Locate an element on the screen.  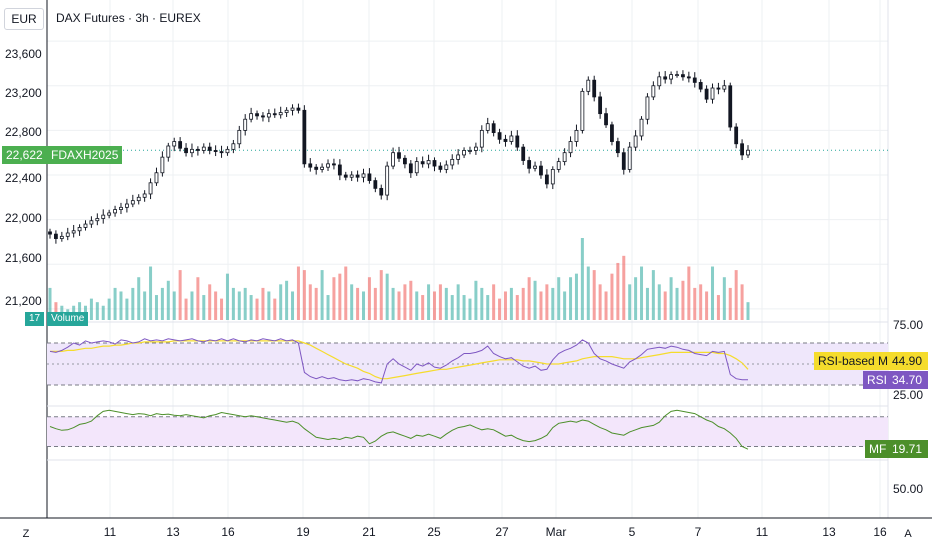
current-price-value: 22,622 is located at coordinates (24, 155).